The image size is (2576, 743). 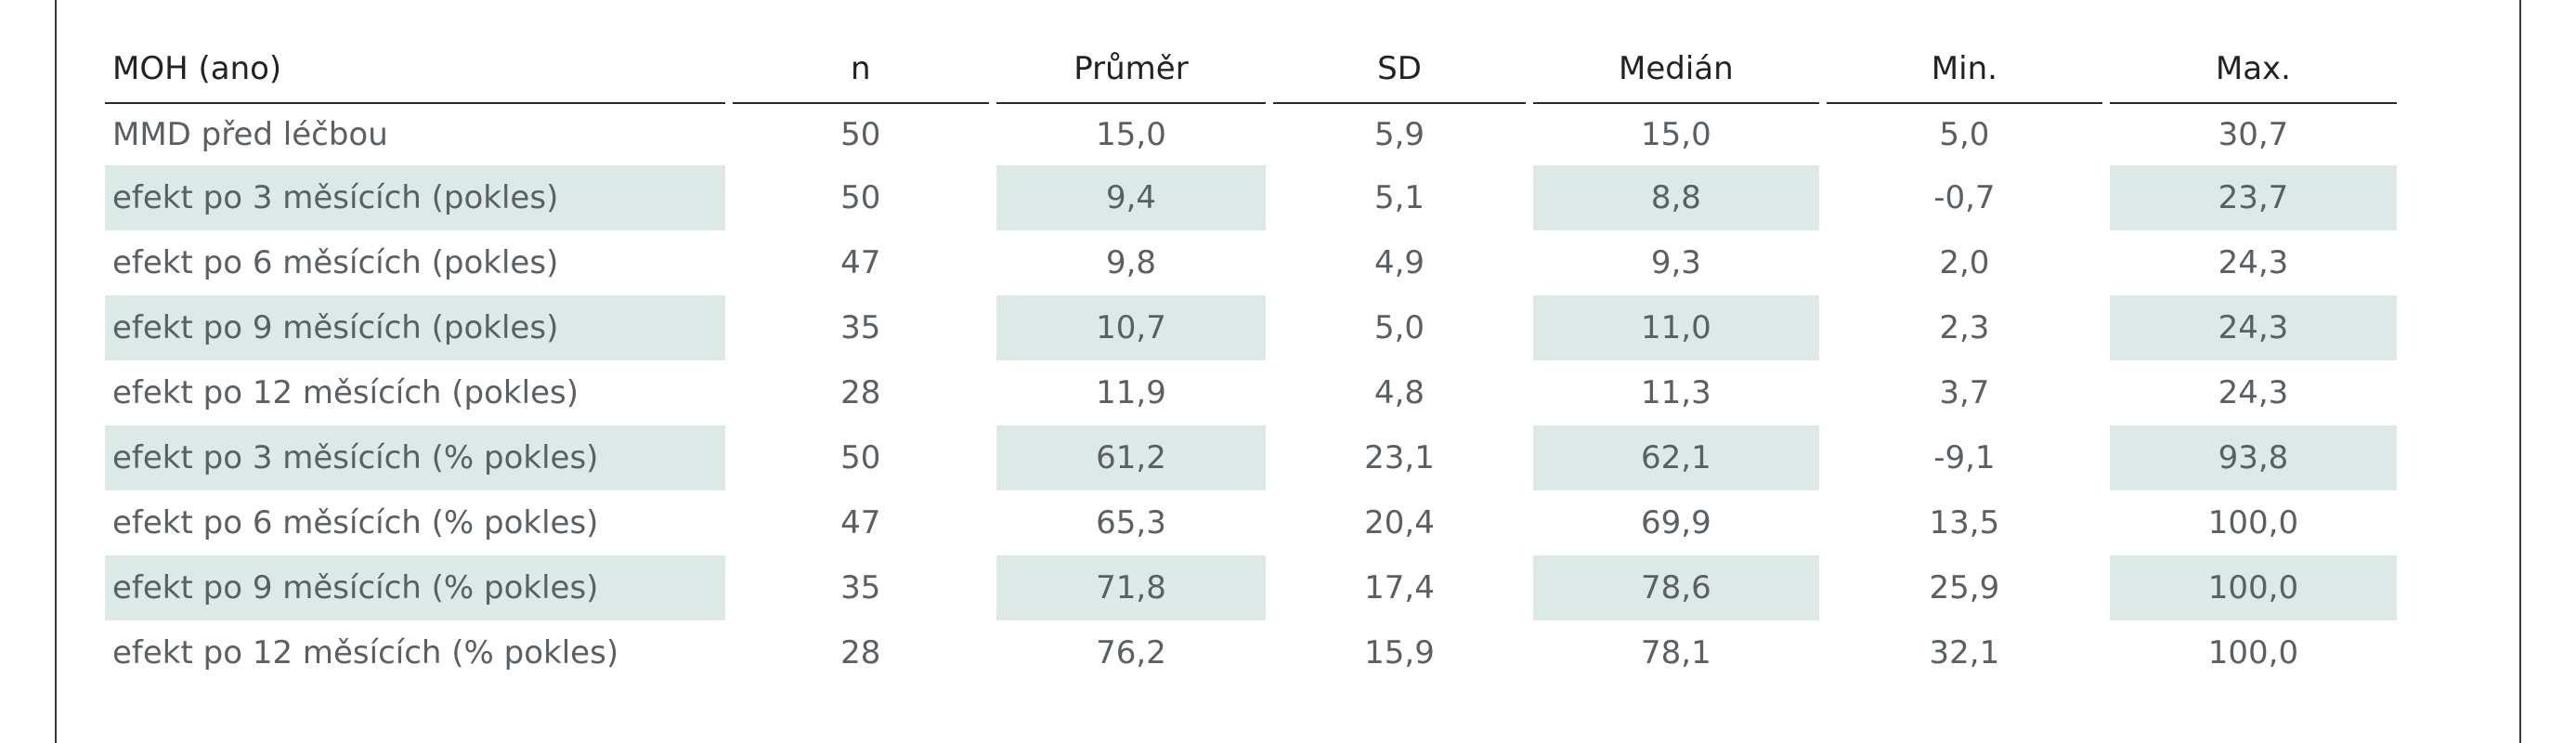 What do you see at coordinates (415, 69) in the screenshot?
I see `header-moh: MOH (ano)` at bounding box center [415, 69].